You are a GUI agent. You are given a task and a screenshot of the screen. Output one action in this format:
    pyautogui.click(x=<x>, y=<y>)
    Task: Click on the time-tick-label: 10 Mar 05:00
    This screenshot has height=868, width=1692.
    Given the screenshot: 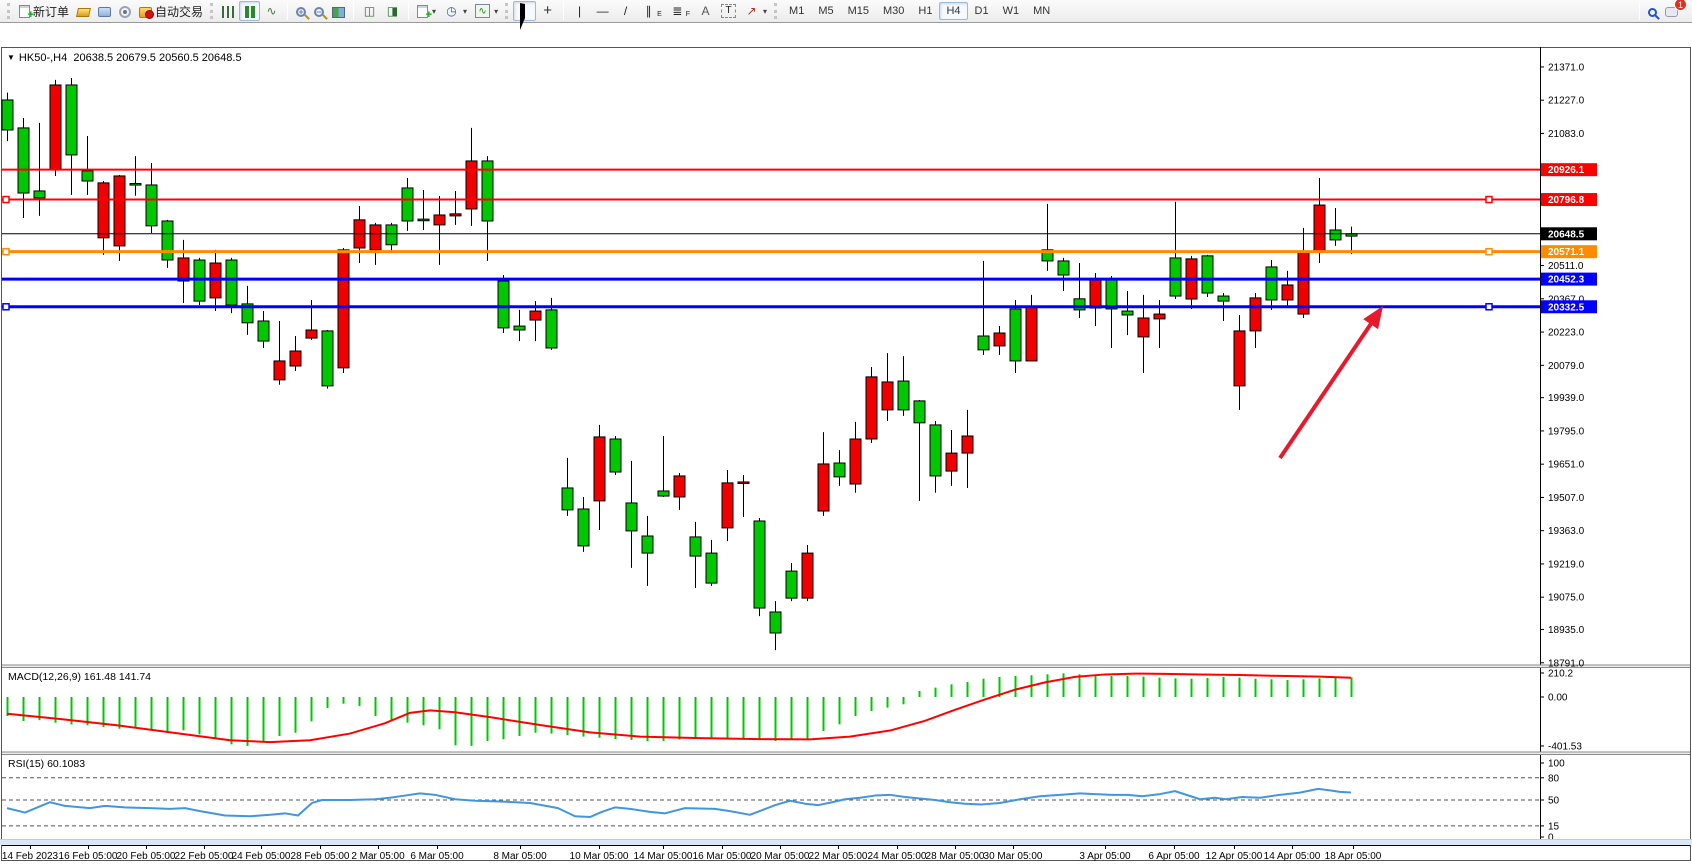 What is the action you would take?
    pyautogui.click(x=599, y=856)
    